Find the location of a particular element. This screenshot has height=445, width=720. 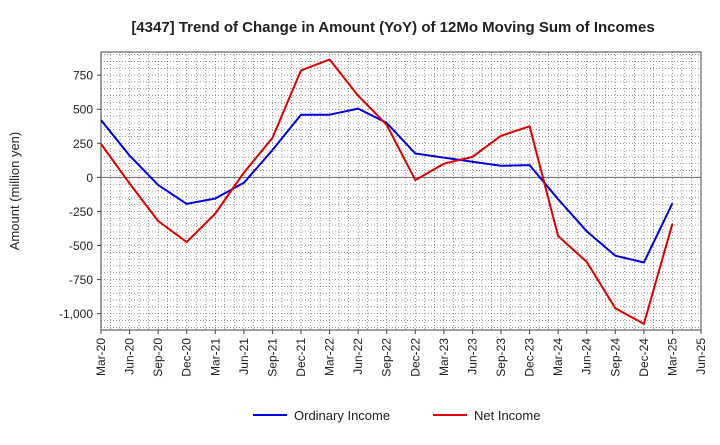

legend-label: Net Income is located at coordinates (507, 415).